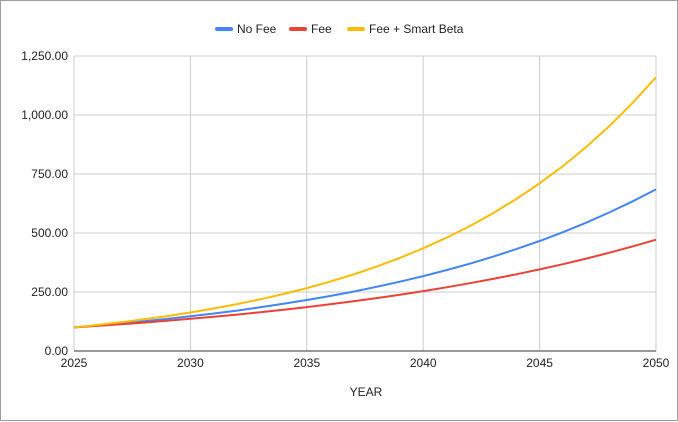  What do you see at coordinates (49, 292) in the screenshot?
I see `y-tick-label: 250.00` at bounding box center [49, 292].